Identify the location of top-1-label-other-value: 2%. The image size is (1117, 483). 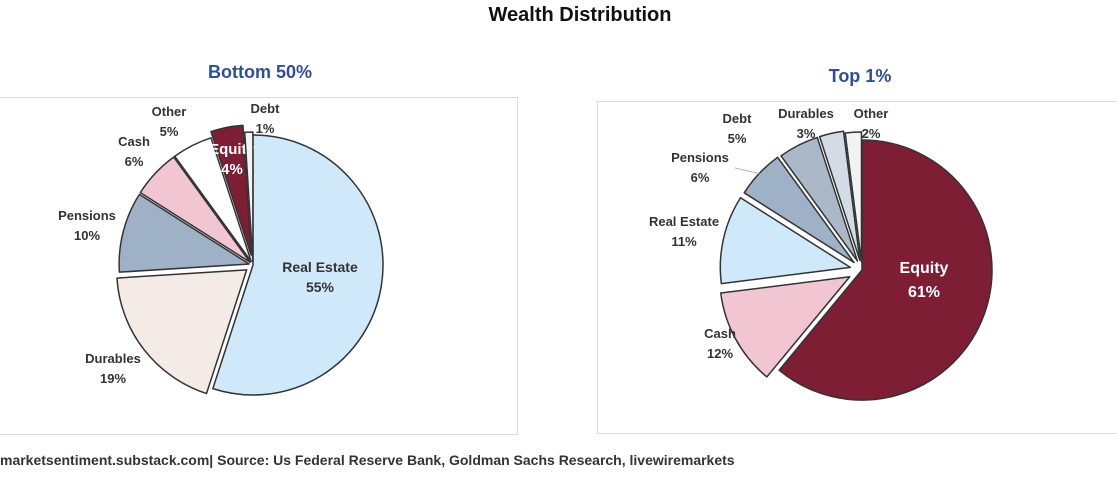
(871, 133).